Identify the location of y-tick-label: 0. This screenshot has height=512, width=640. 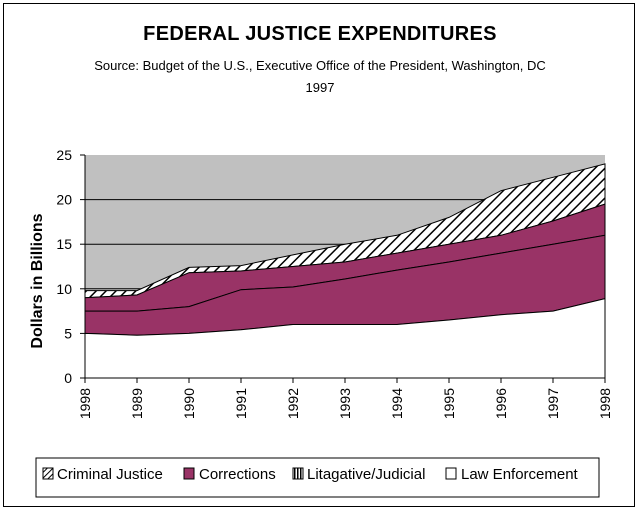
(68, 378).